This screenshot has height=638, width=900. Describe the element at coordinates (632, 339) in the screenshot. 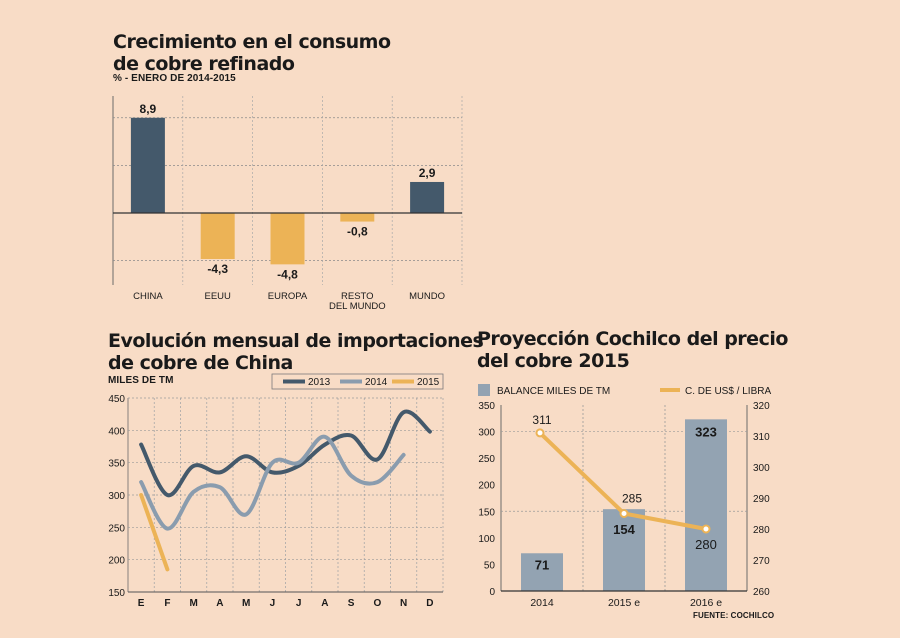

I see `chart3-title-line1: Proyección Cochilco del precio` at that location.